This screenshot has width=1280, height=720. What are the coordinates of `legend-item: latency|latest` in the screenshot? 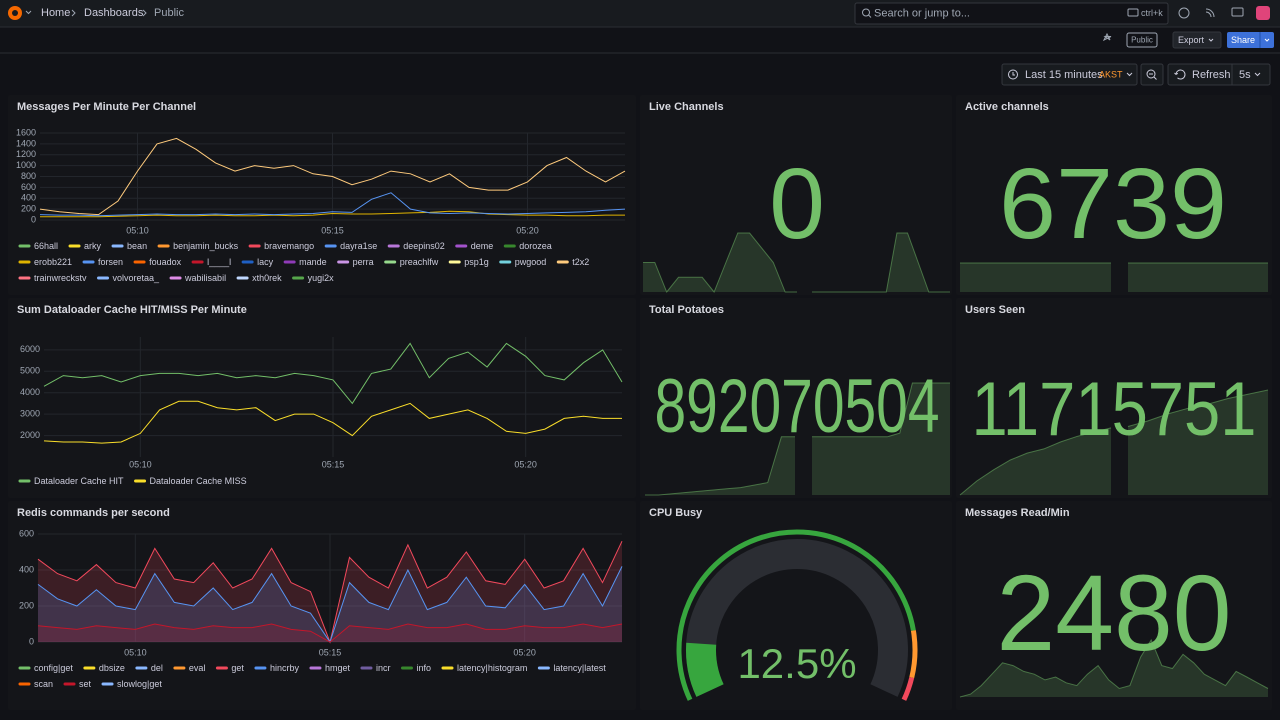 It's located at (571, 668).